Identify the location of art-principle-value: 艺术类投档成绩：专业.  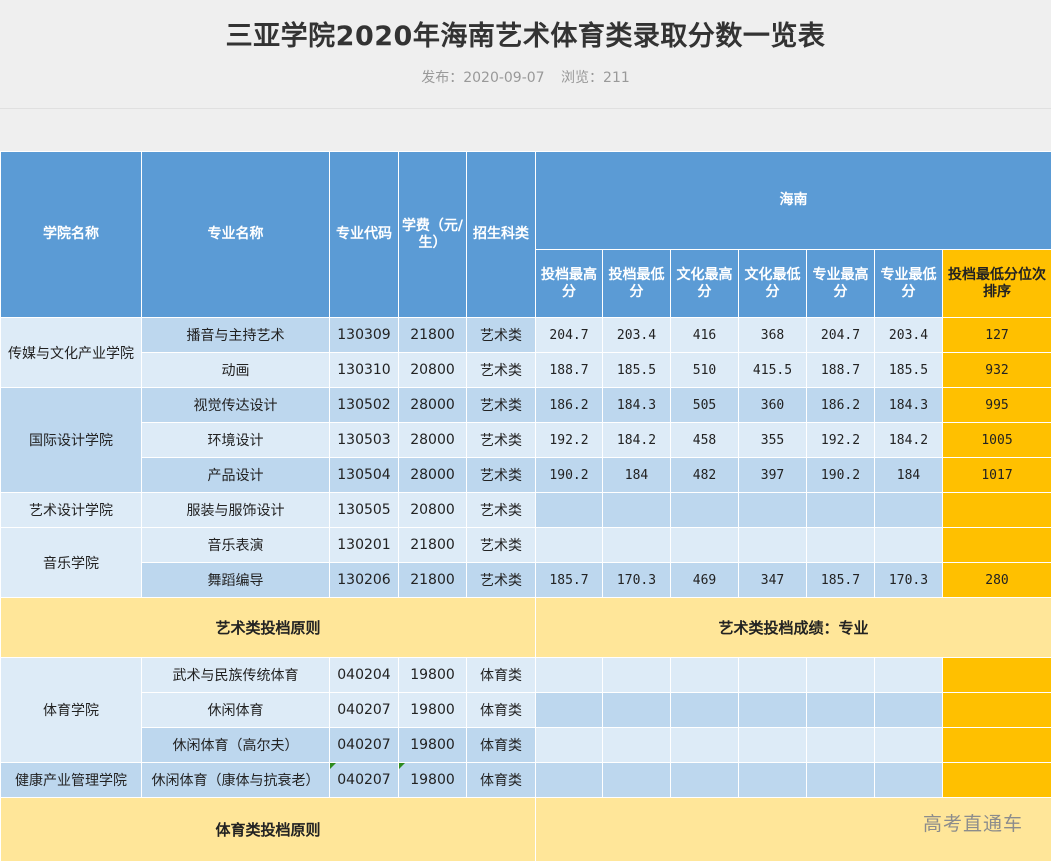
(792, 627).